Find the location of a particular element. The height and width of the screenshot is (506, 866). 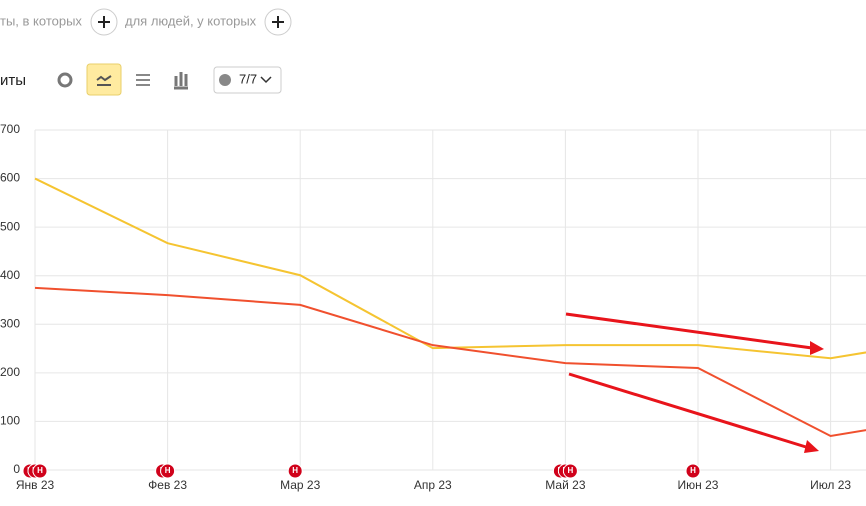

bar-chart-button is located at coordinates (181, 81).